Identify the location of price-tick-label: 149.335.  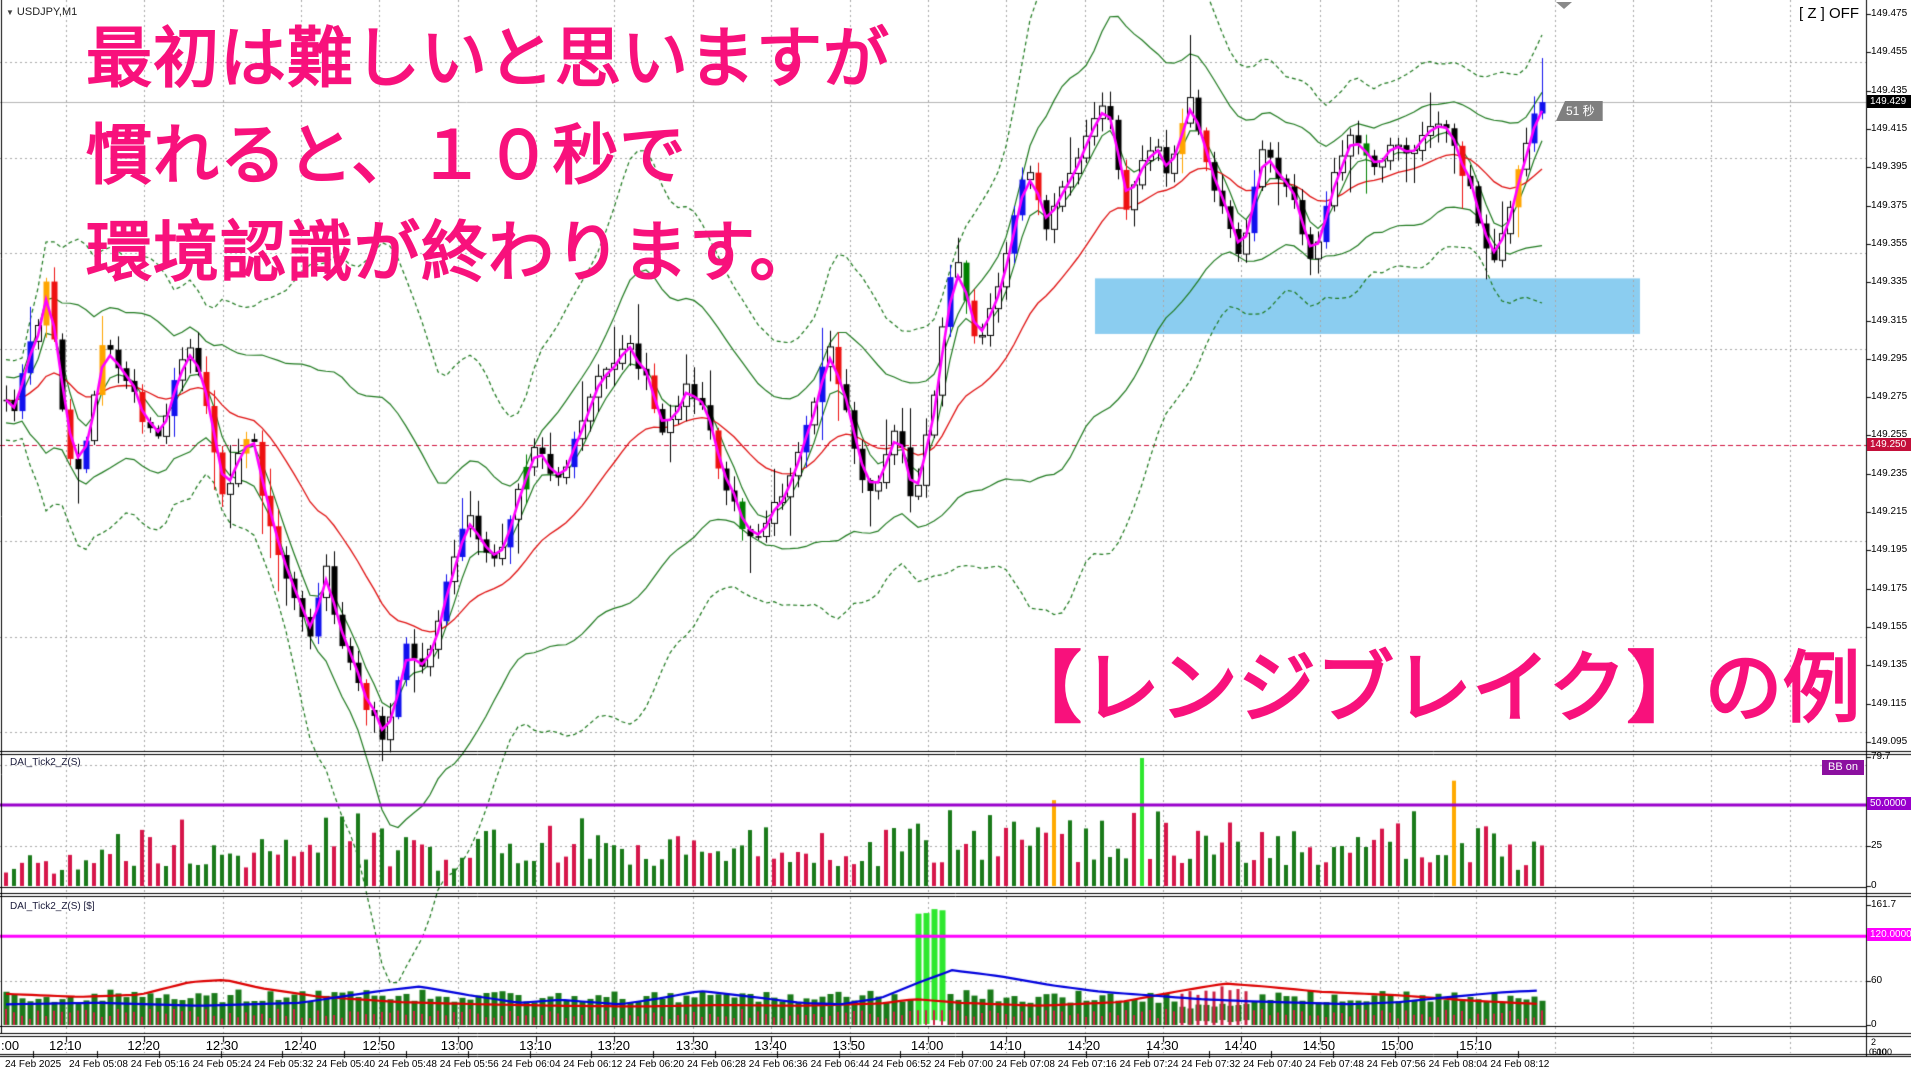
(1889, 282).